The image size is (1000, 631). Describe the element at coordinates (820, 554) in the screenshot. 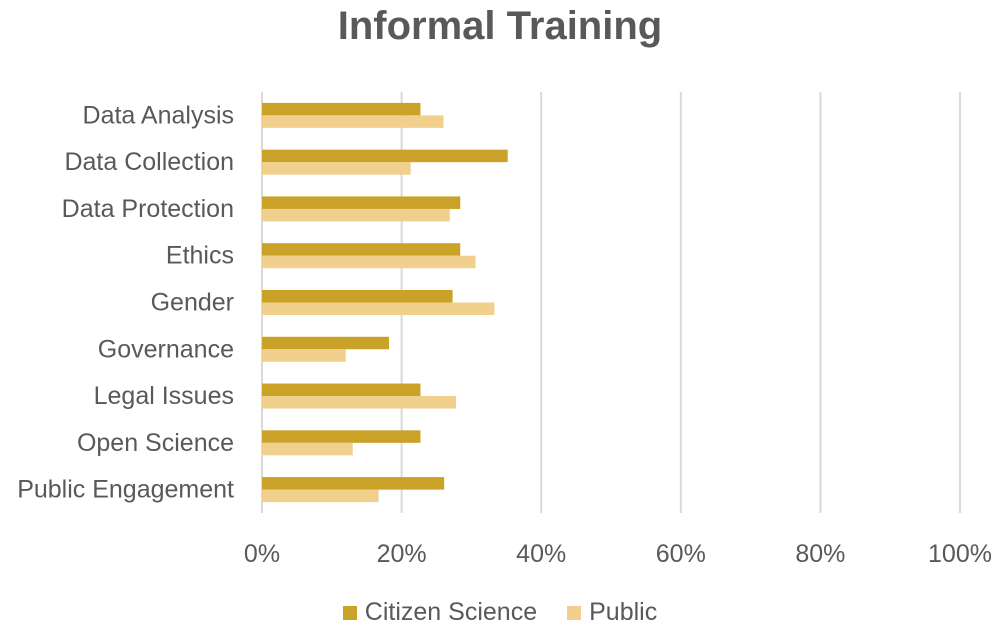

I see `x-tick-label: 80%` at that location.